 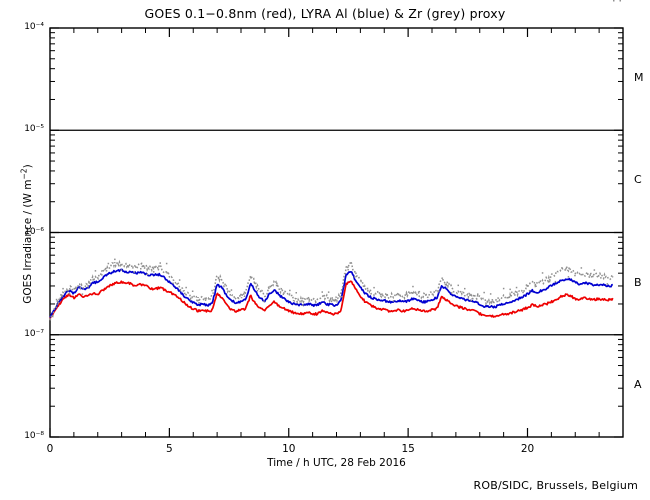 What do you see at coordinates (527, 449) in the screenshot?
I see `x-tick-label-4: 20` at bounding box center [527, 449].